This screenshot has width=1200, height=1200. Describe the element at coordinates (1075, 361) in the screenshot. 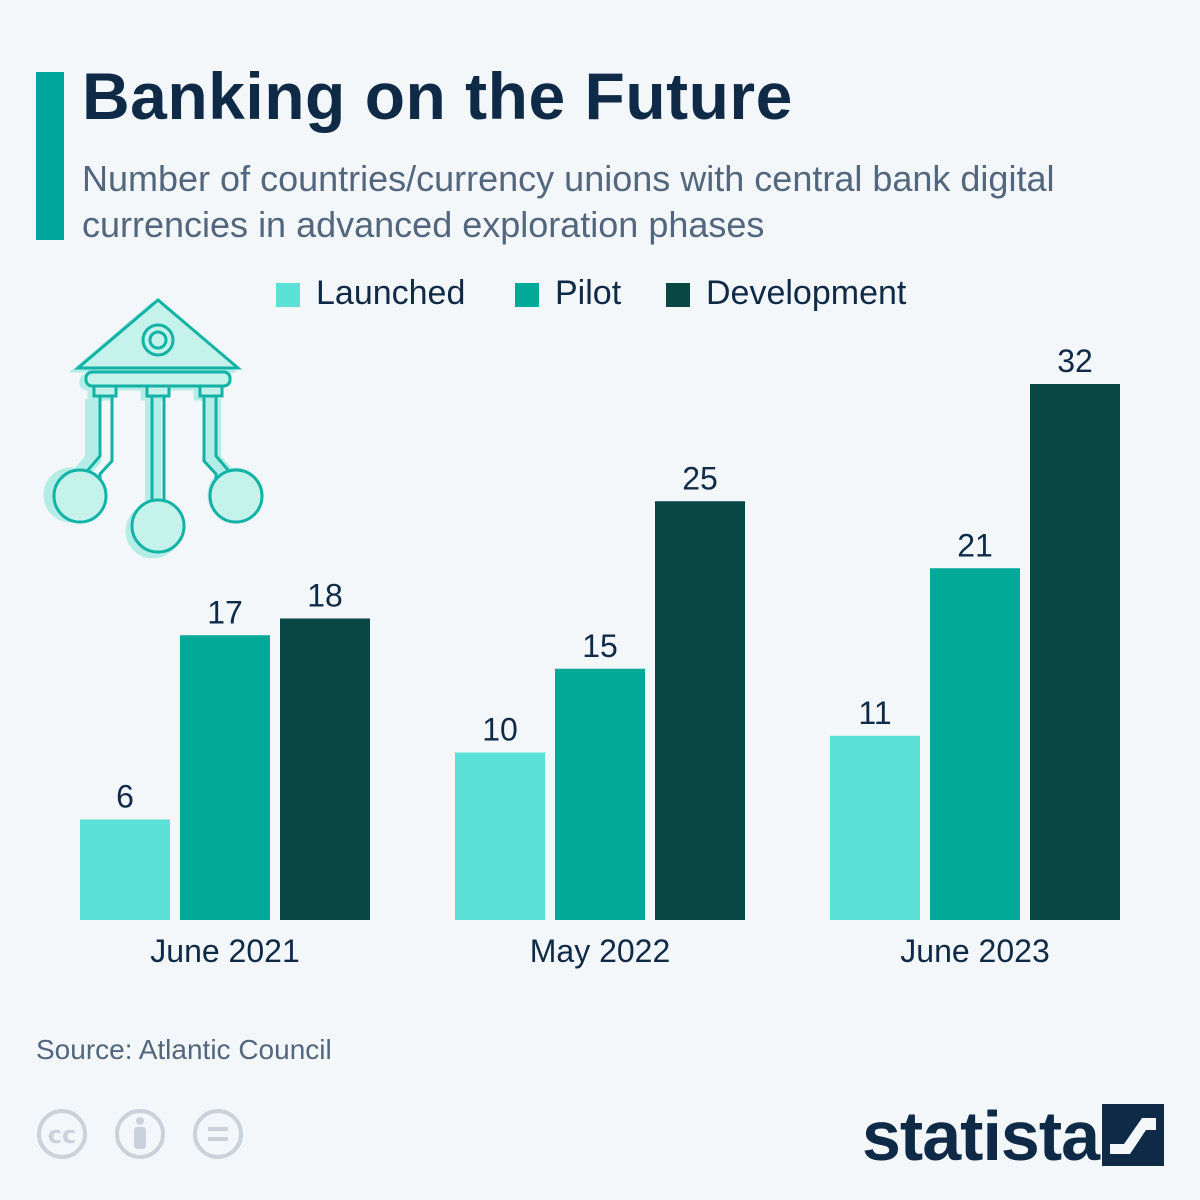

I see `data-label-development-june-2023: 32` at that location.